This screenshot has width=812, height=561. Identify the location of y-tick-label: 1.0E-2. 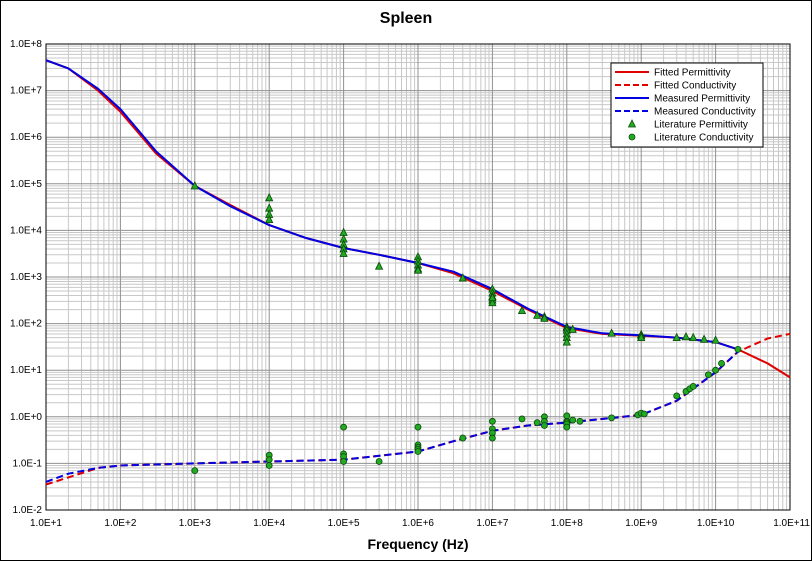
(28, 510).